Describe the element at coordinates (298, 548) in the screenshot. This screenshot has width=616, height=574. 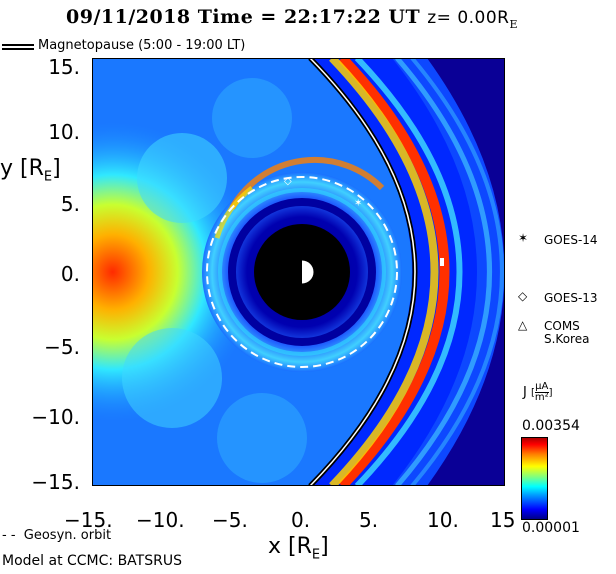
I see `x-axis-label: x [RE]` at that location.